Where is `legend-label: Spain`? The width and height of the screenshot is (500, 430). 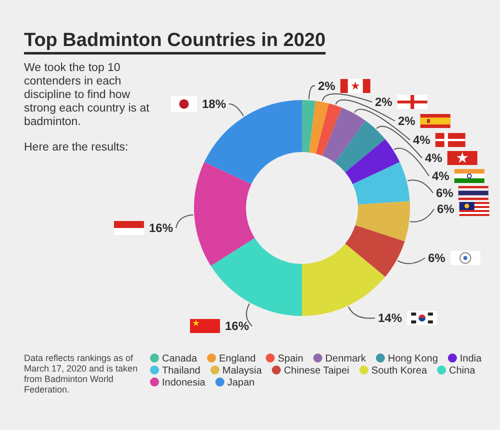 legend-label: Spain is located at coordinates (291, 359).